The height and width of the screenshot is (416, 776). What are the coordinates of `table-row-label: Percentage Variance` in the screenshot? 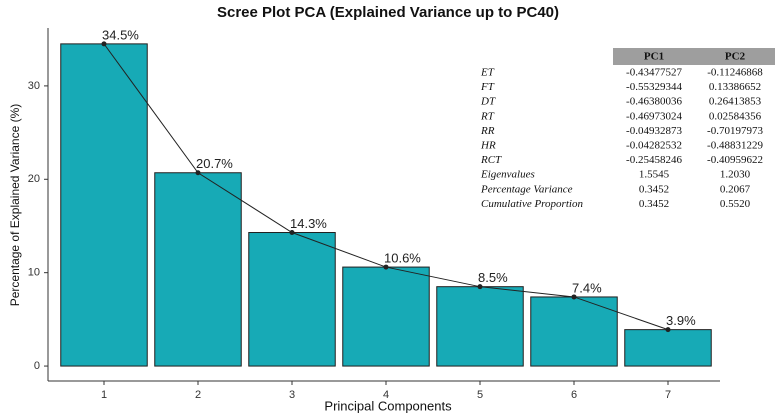 It's located at (526, 189).